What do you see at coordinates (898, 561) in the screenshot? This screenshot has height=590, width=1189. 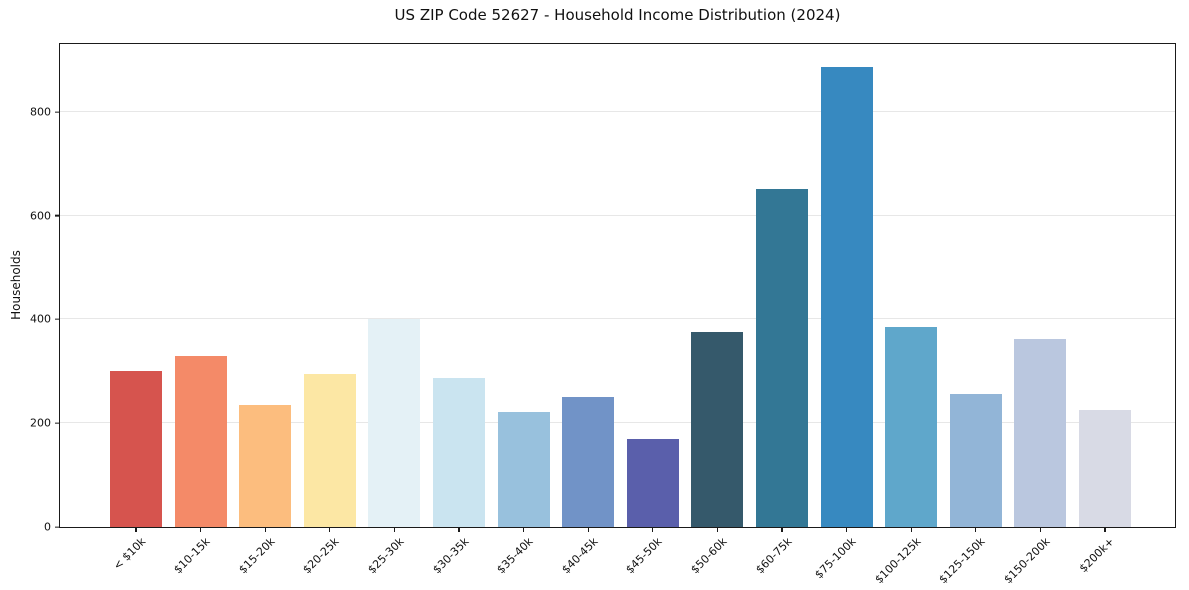 I see `x-tick-label: $100-125k` at bounding box center [898, 561].